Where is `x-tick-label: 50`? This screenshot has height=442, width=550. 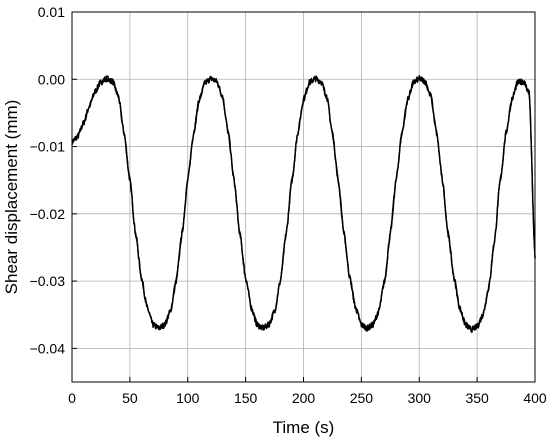
x-tick-label: 50 is located at coordinates (130, 398).